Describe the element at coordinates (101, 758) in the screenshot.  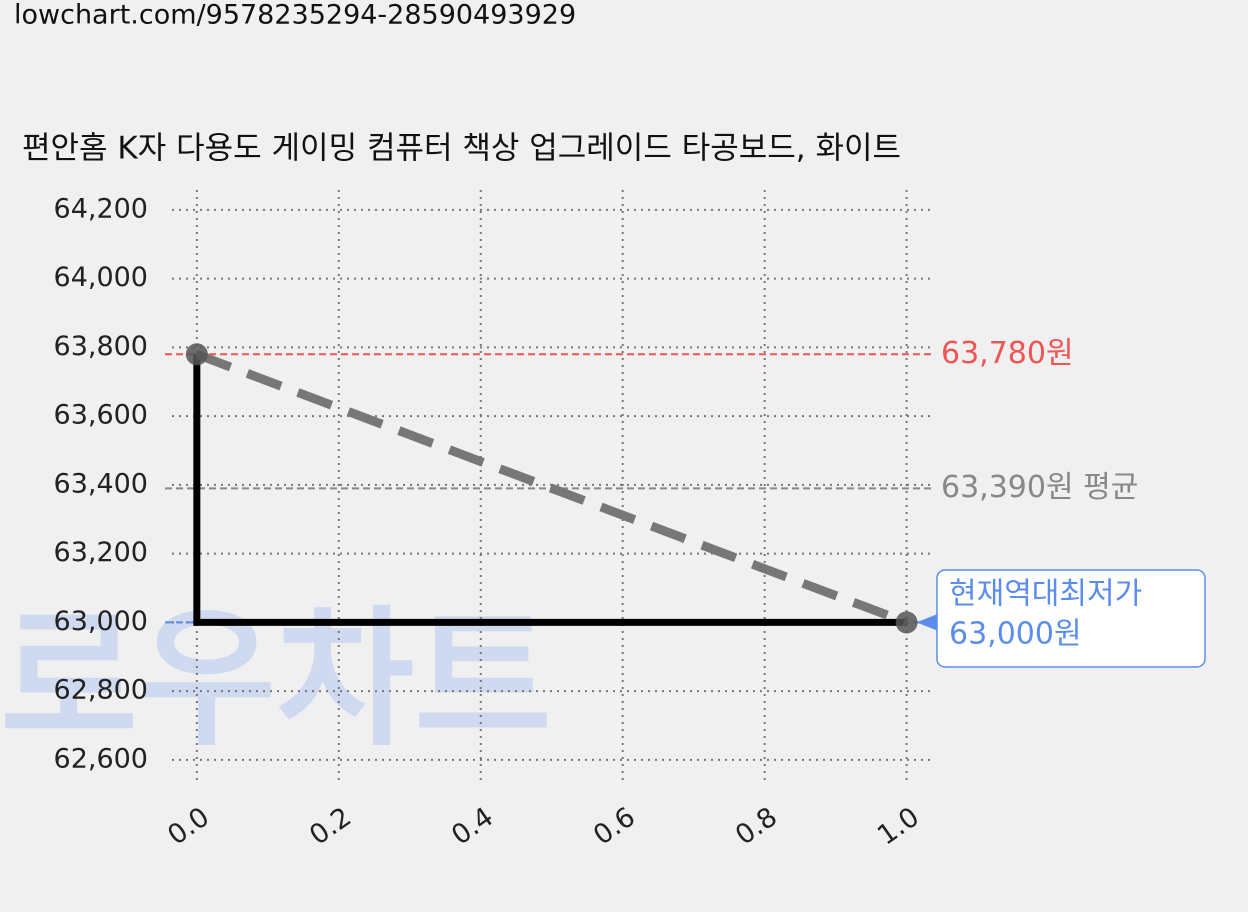
I see `y-tick-label: 62,600` at that location.